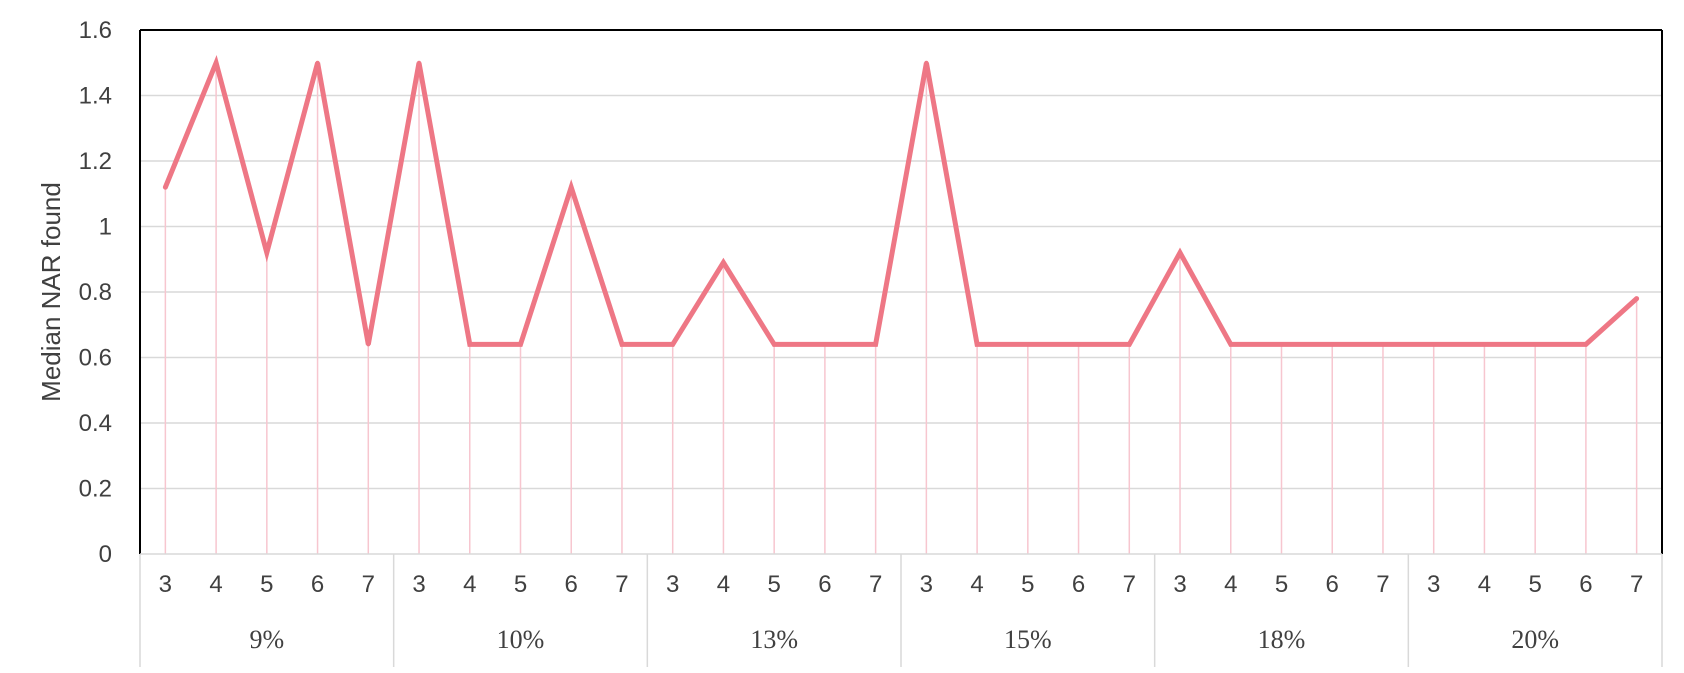 This screenshot has width=1684, height=673. Describe the element at coordinates (1028, 639) in the screenshot. I see `x-group-label: 15%` at that location.